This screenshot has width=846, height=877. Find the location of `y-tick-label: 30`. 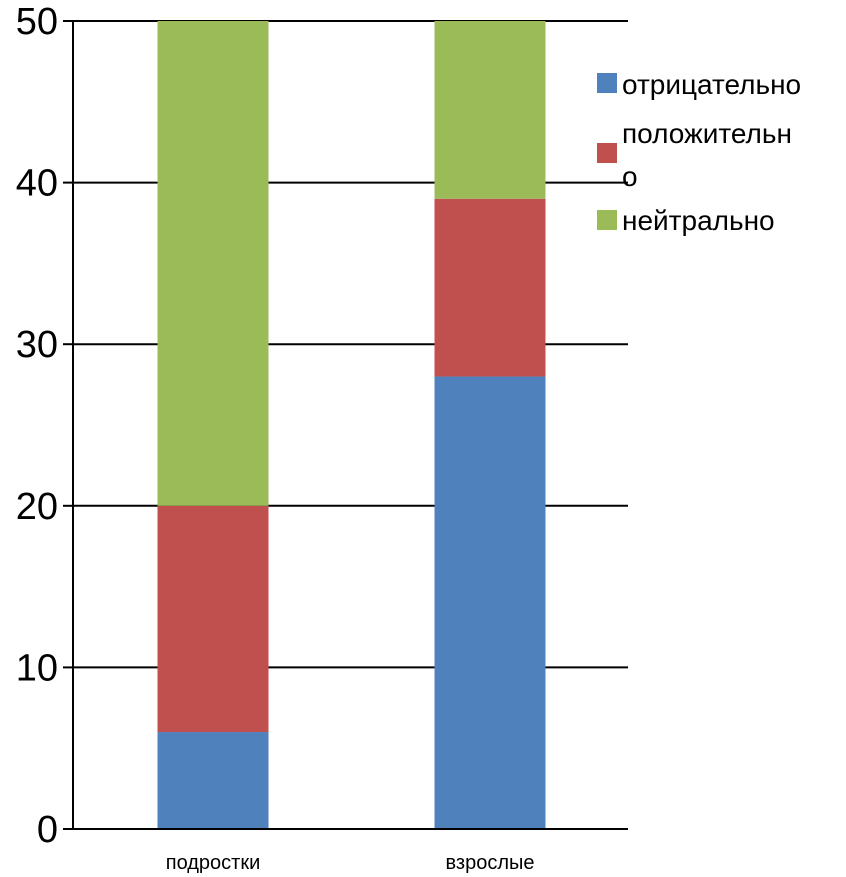

y-tick-label: 30 is located at coordinates (37, 345).